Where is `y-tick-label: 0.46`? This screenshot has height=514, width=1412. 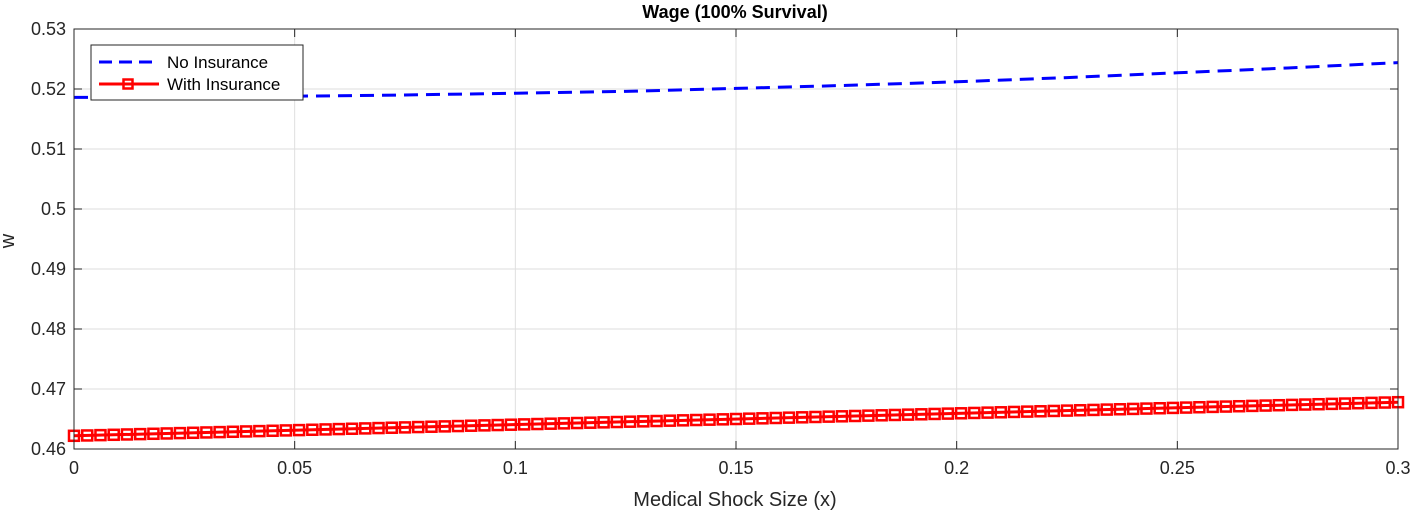 y-tick-label: 0.46 is located at coordinates (48, 449).